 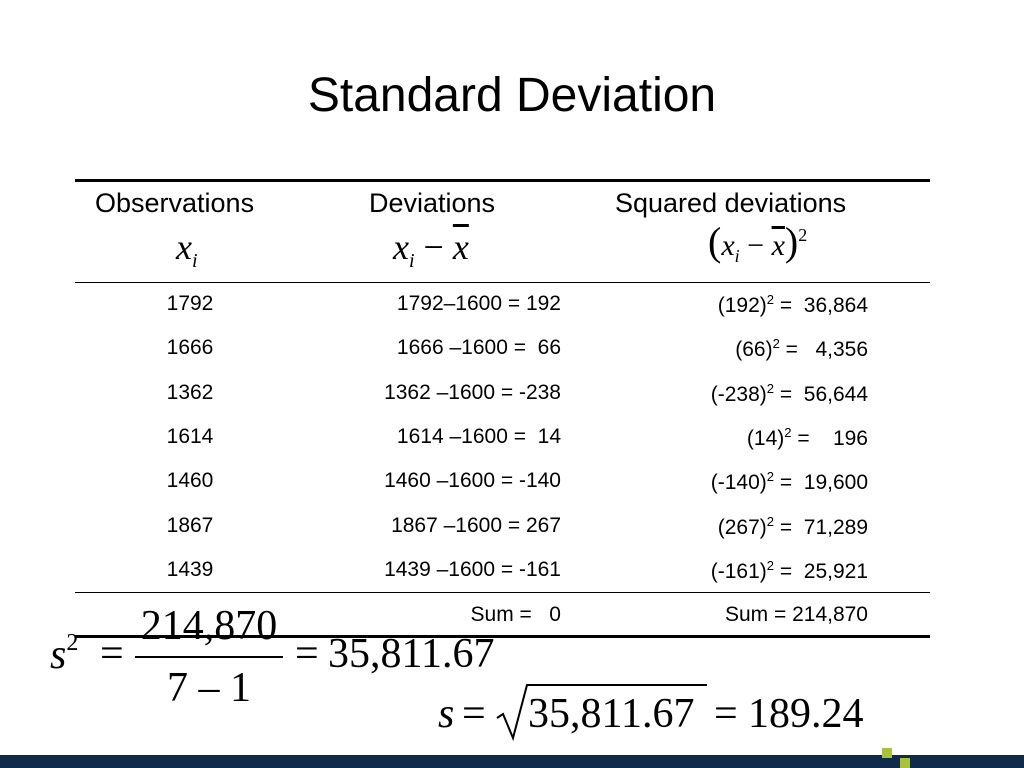 I want to click on formula-xi: xi, so click(x=187, y=249).